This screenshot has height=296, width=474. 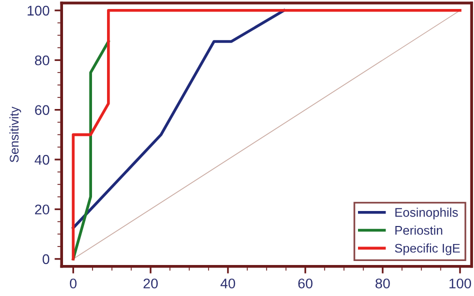 What do you see at coordinates (228, 283) in the screenshot?
I see `x-tick-label: 40` at bounding box center [228, 283].